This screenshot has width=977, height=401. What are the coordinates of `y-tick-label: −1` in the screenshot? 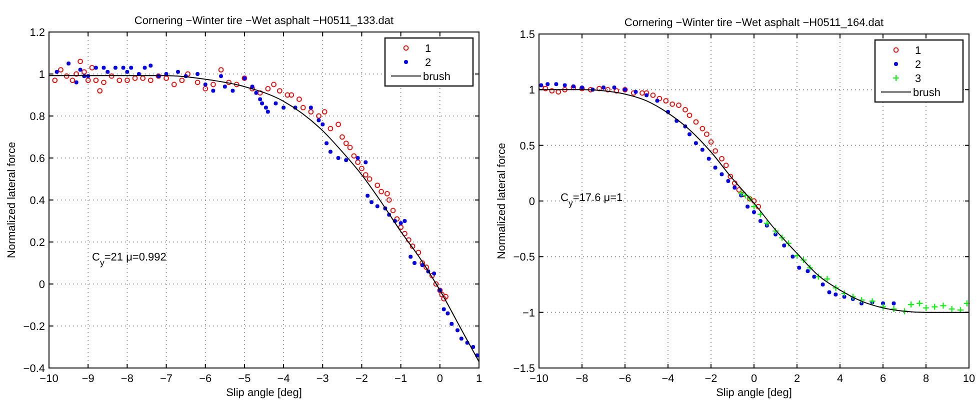 It's located at (528, 313).